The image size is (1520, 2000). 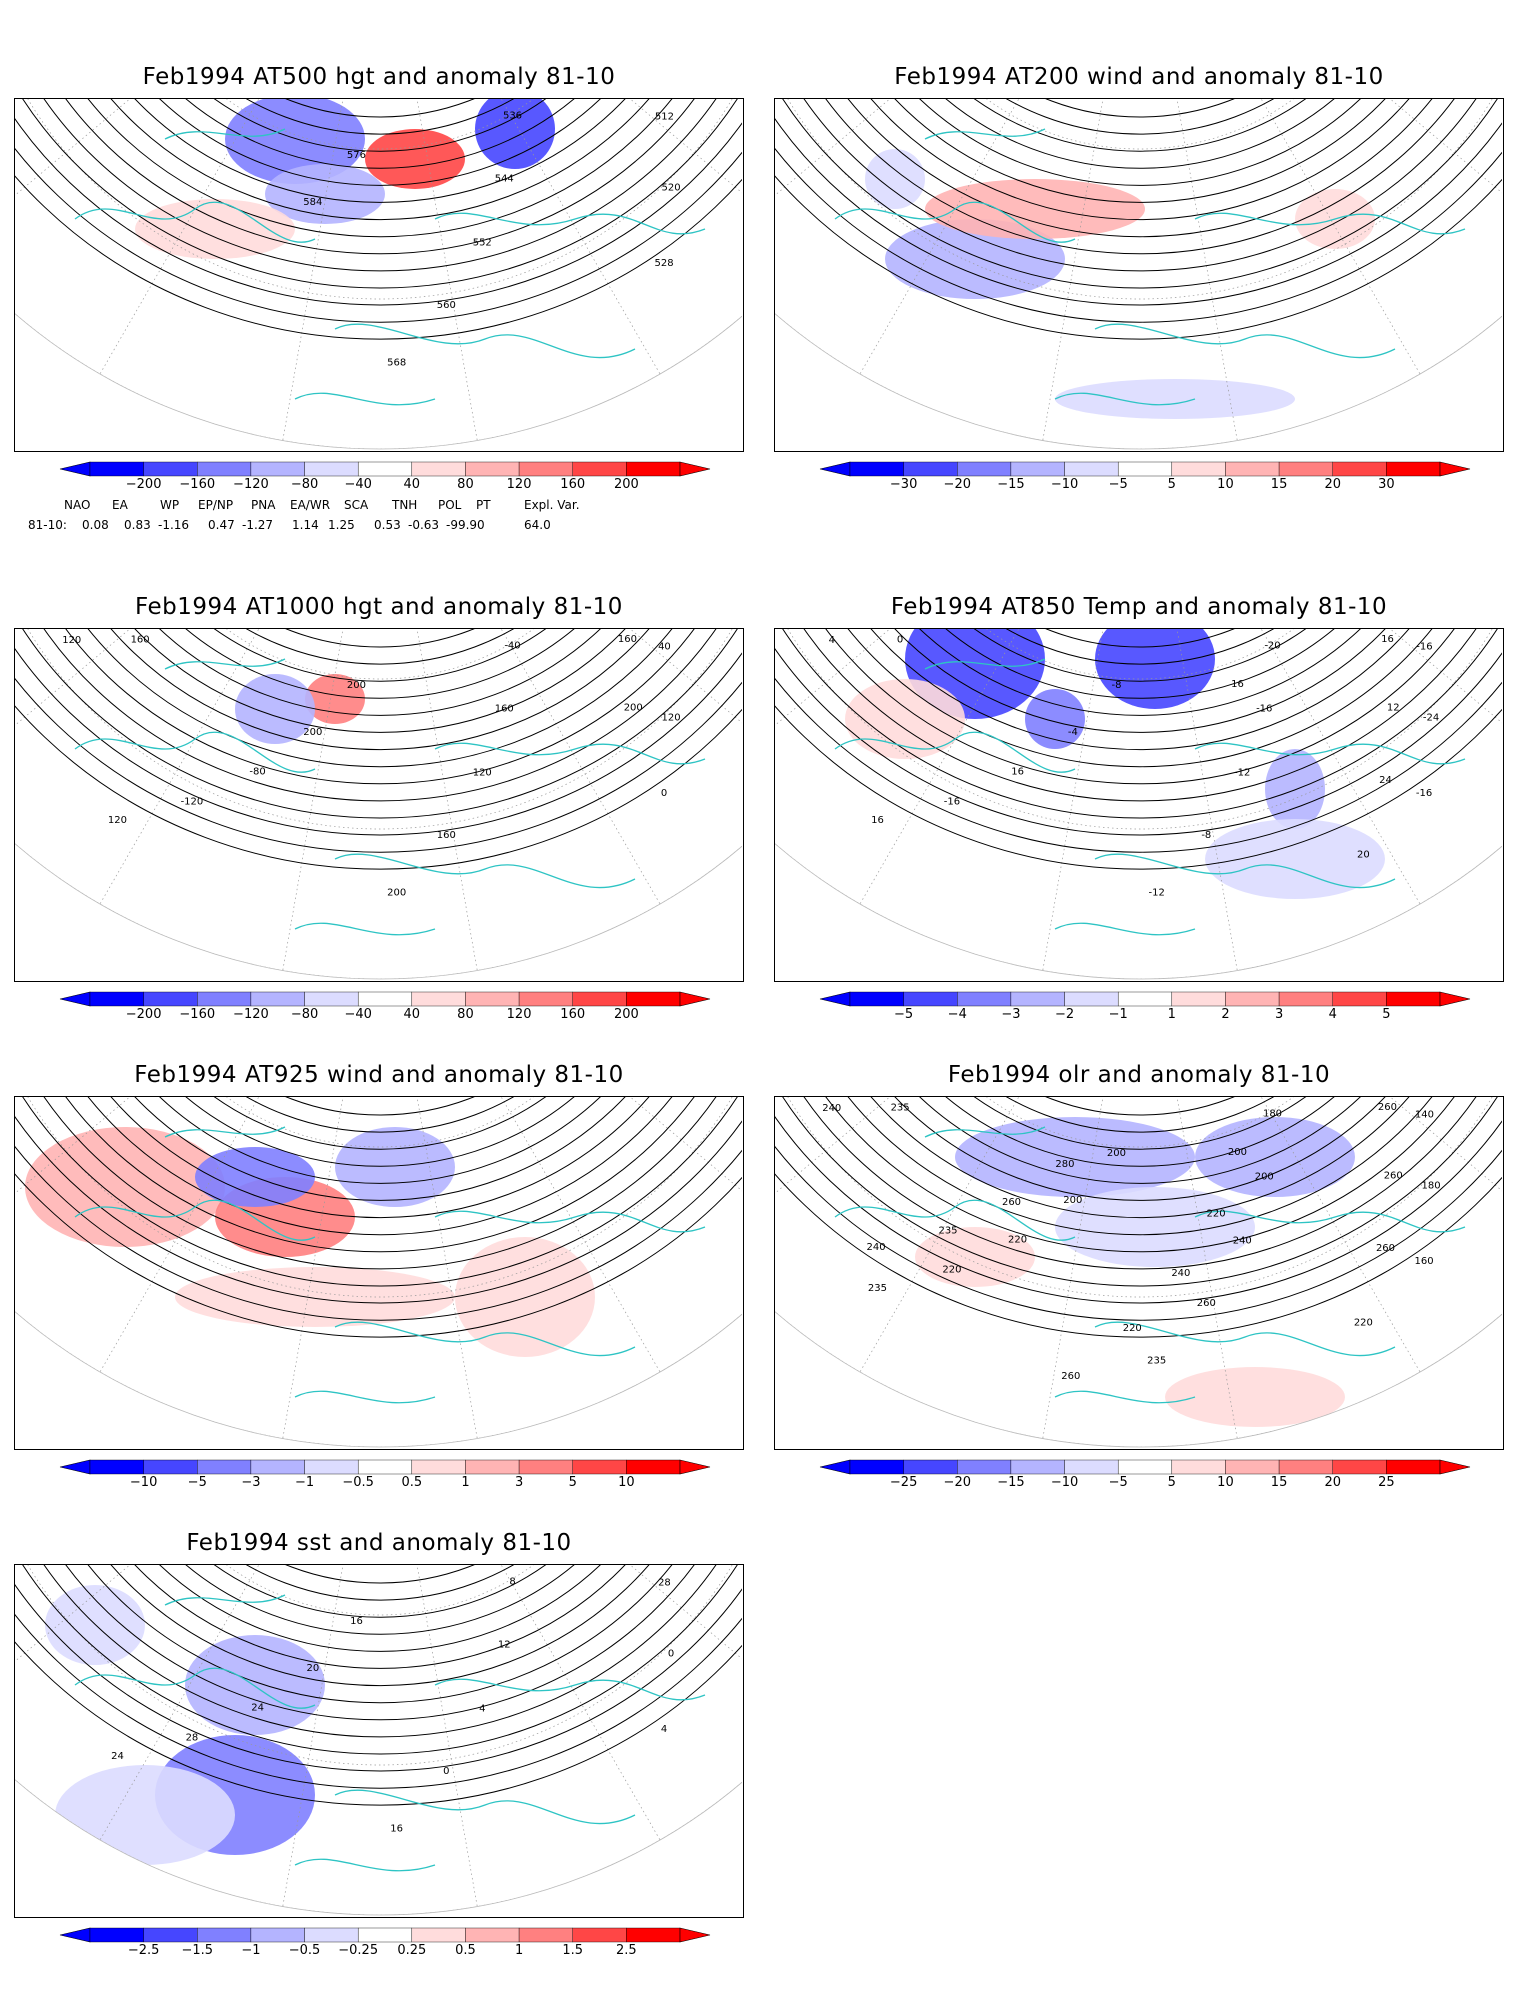 I want to click on colorbar-tick-label: −200, so click(x=143, y=484).